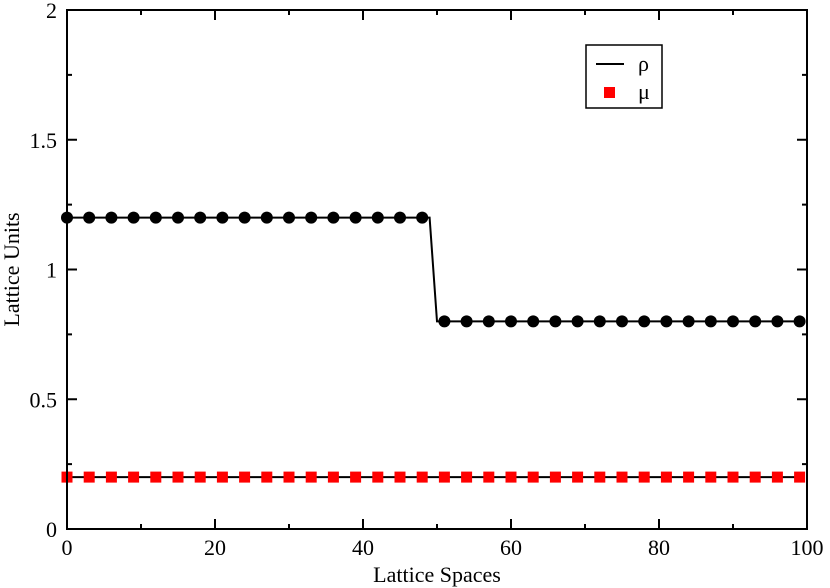 This screenshot has height=588, width=830. I want to click on y-tick-label: 1.5, so click(44, 140).